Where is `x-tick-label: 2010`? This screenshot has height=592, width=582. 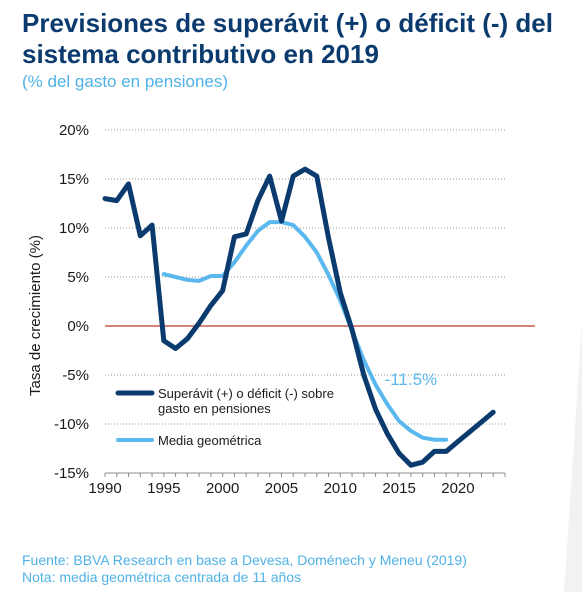
x-tick-label: 2010 is located at coordinates (340, 488).